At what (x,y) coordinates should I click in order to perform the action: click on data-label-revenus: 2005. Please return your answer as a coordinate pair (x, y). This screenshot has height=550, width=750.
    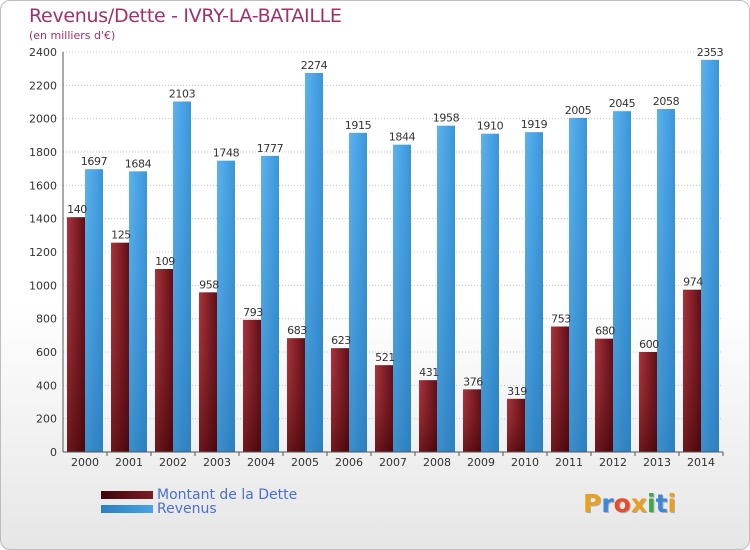
    Looking at the image, I should click on (578, 110).